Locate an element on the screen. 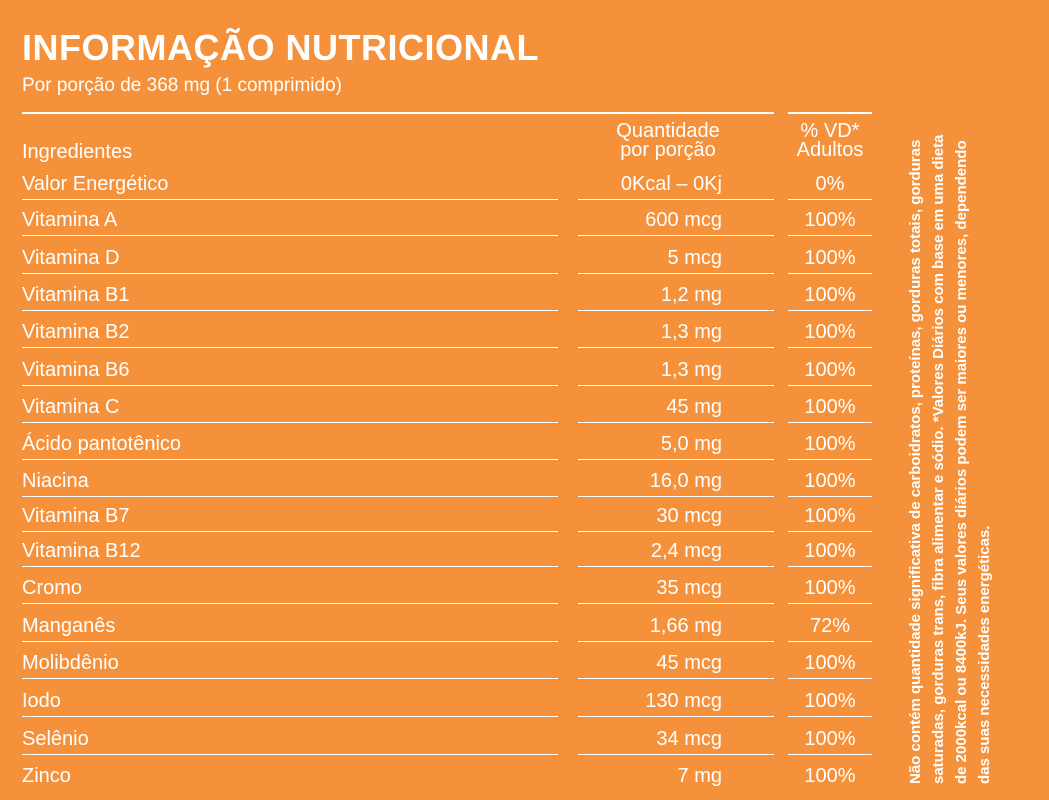 The width and height of the screenshot is (1049, 800). ingredient-name: Vitamina B2 is located at coordinates (76, 332).